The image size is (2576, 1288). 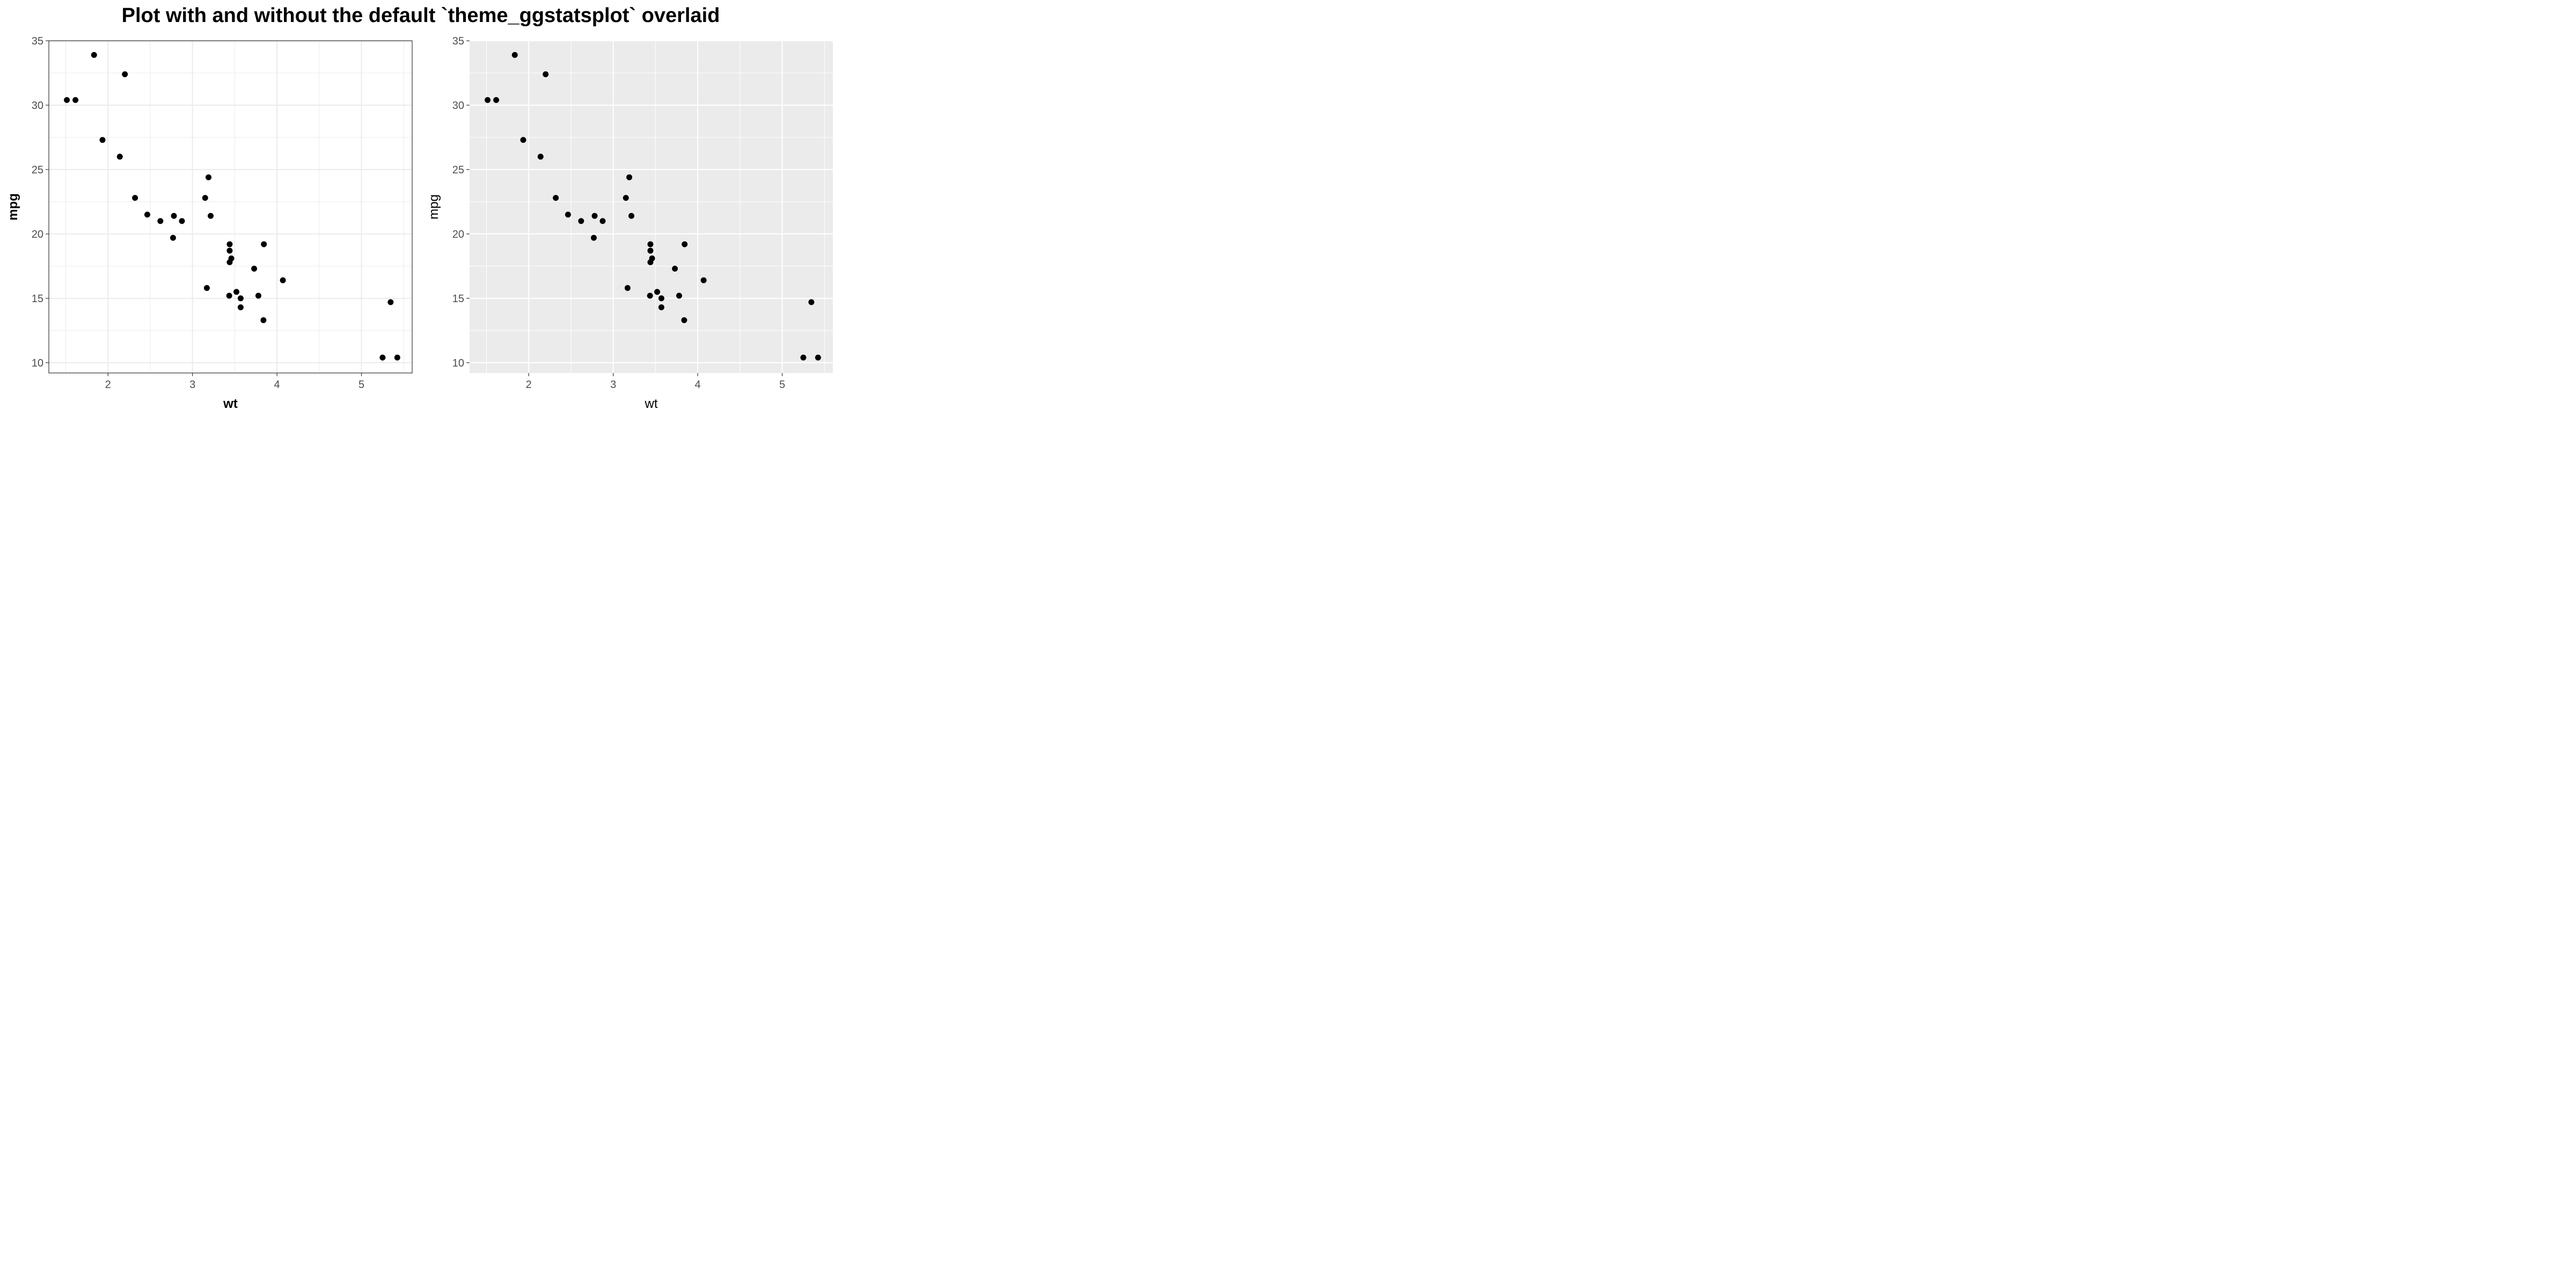 What do you see at coordinates (13, 207) in the screenshot?
I see `left-y-axis-title: mpg` at bounding box center [13, 207].